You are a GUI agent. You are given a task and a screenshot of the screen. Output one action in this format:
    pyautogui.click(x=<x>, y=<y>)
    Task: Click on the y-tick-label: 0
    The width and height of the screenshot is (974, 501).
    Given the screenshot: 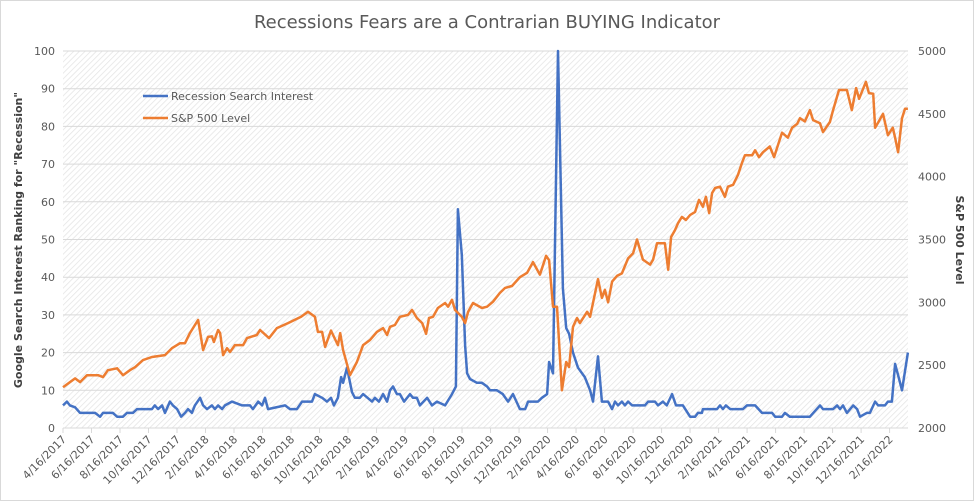 What is the action you would take?
    pyautogui.click(x=51, y=428)
    